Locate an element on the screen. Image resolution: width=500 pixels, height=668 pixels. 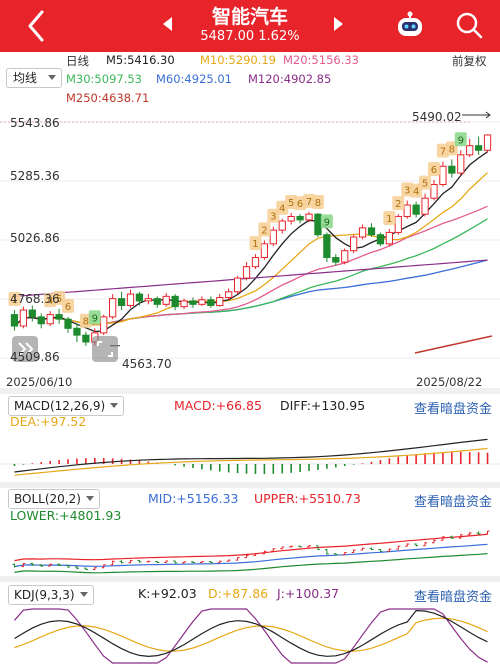
macd-selector-button: MACD(12,26,9) is located at coordinates (66, 406).